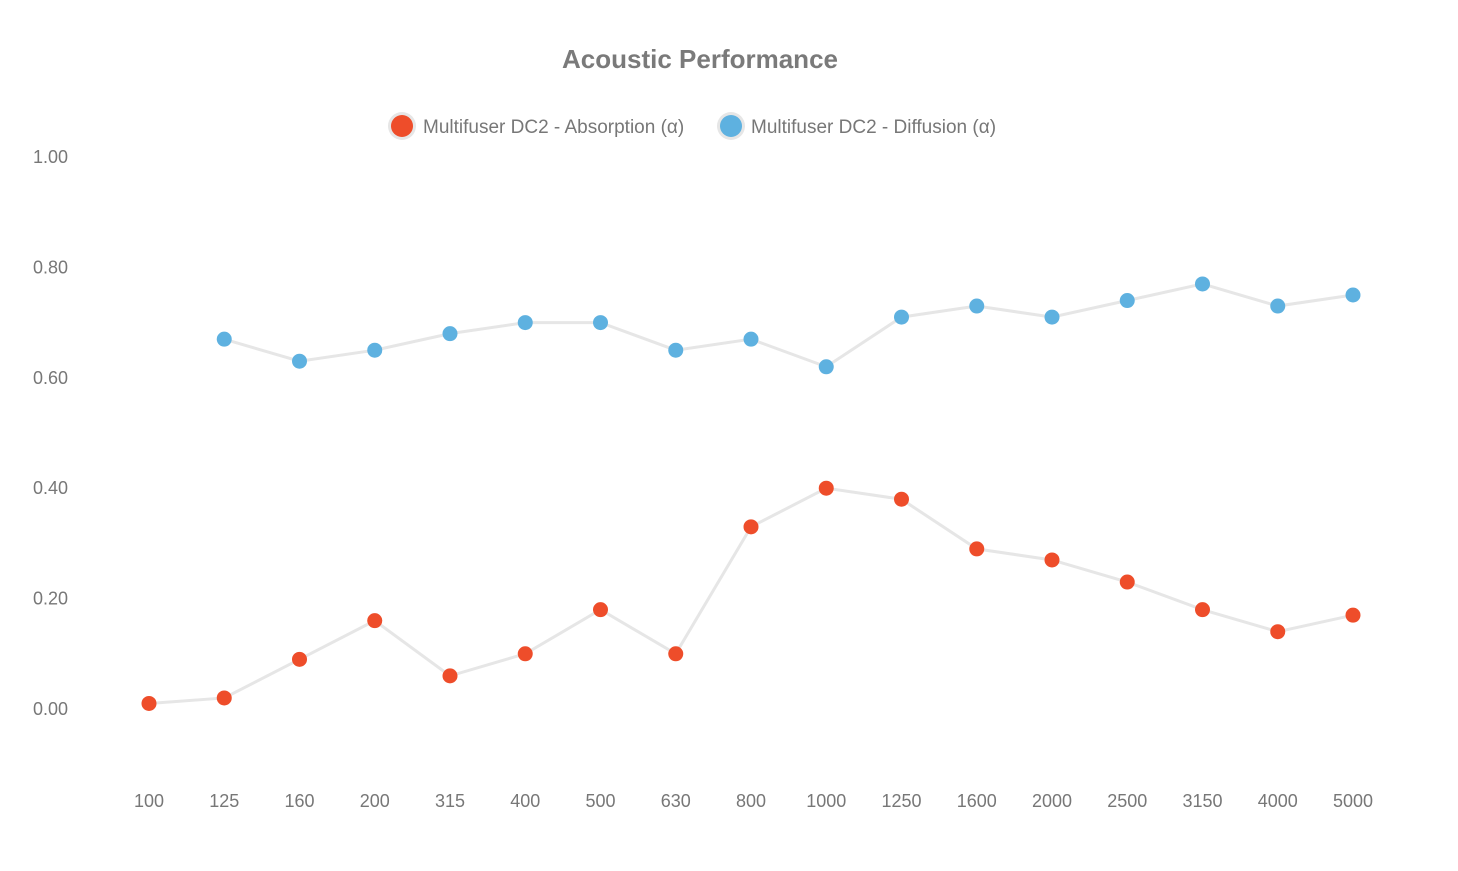 This screenshot has width=1458, height=871. Describe the element at coordinates (1202, 801) in the screenshot. I see `x-tick-label: 3150` at that location.